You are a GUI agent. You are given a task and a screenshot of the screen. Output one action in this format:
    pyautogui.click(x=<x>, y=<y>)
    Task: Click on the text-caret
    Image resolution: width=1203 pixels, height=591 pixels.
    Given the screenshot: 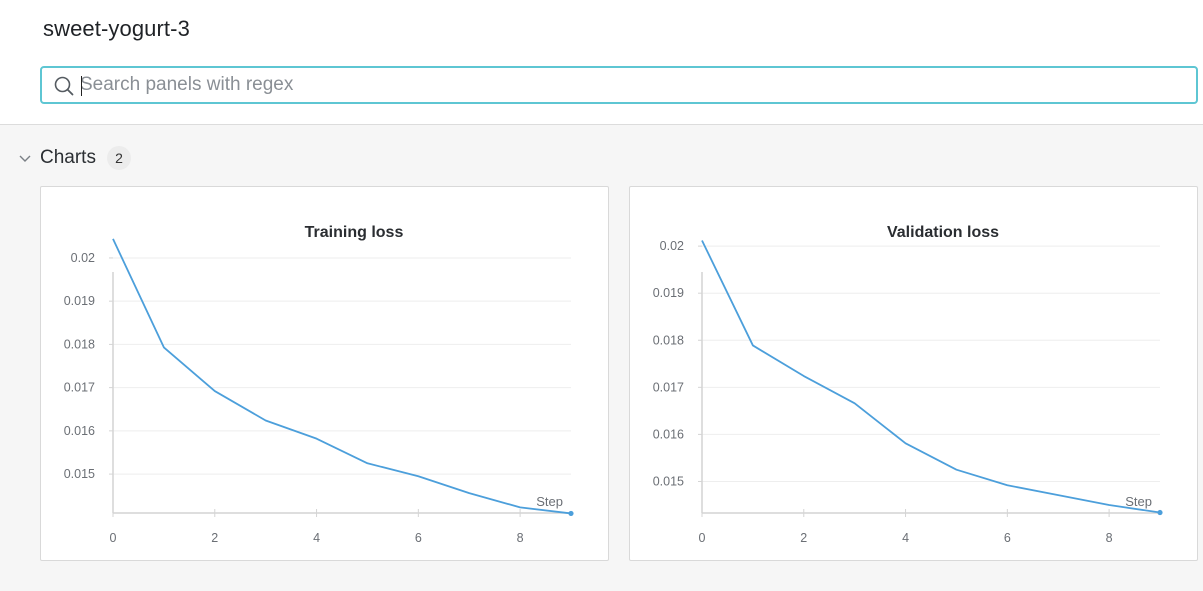 What is the action you would take?
    pyautogui.click(x=81, y=86)
    